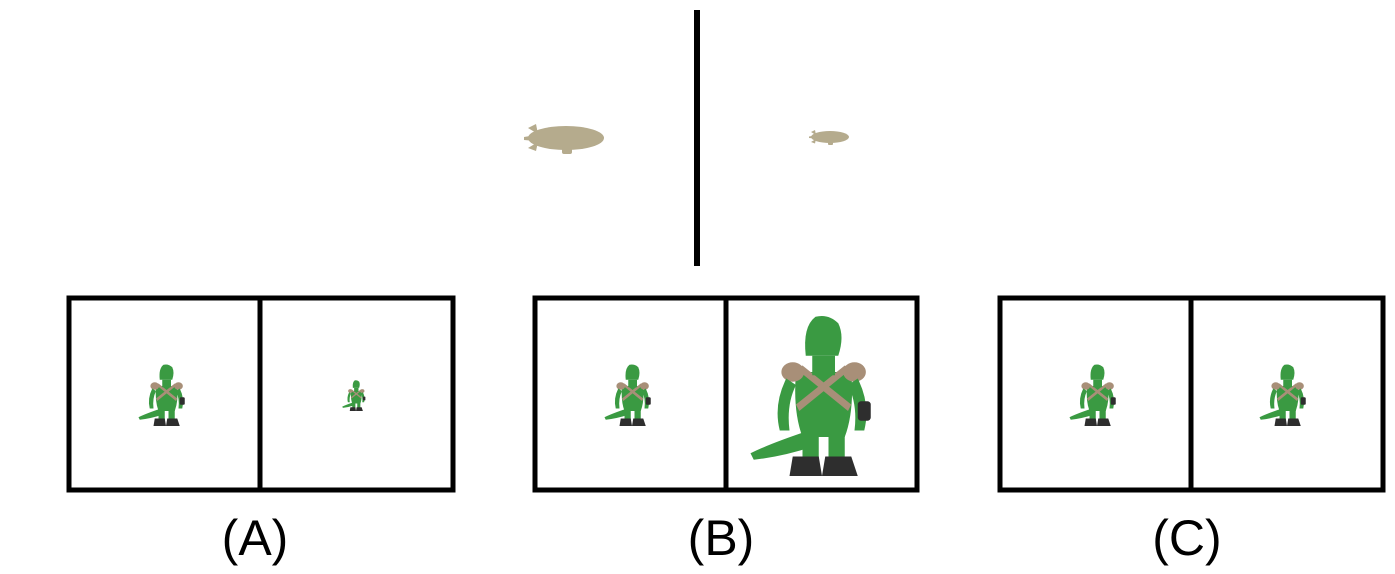 The image size is (1395, 574). What do you see at coordinates (353, 395) in the screenshot?
I see `option-a-right-lizard` at bounding box center [353, 395].